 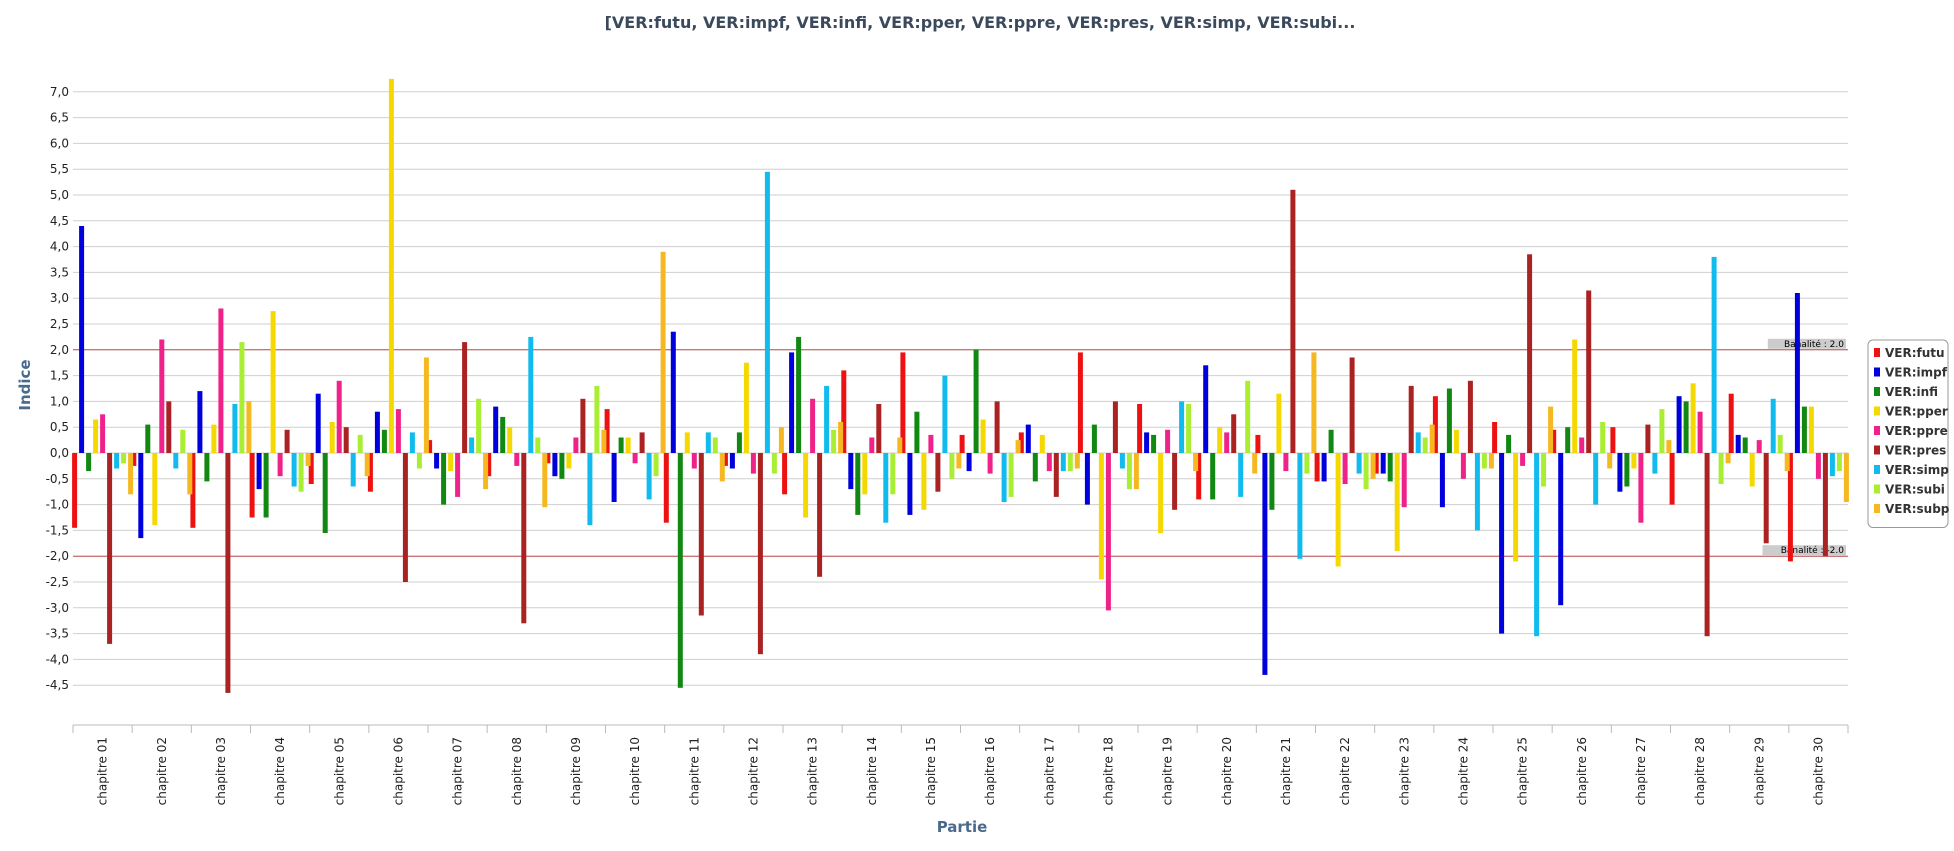 What do you see at coordinates (1915, 353) in the screenshot?
I see `legend-item: VER:futu` at bounding box center [1915, 353].